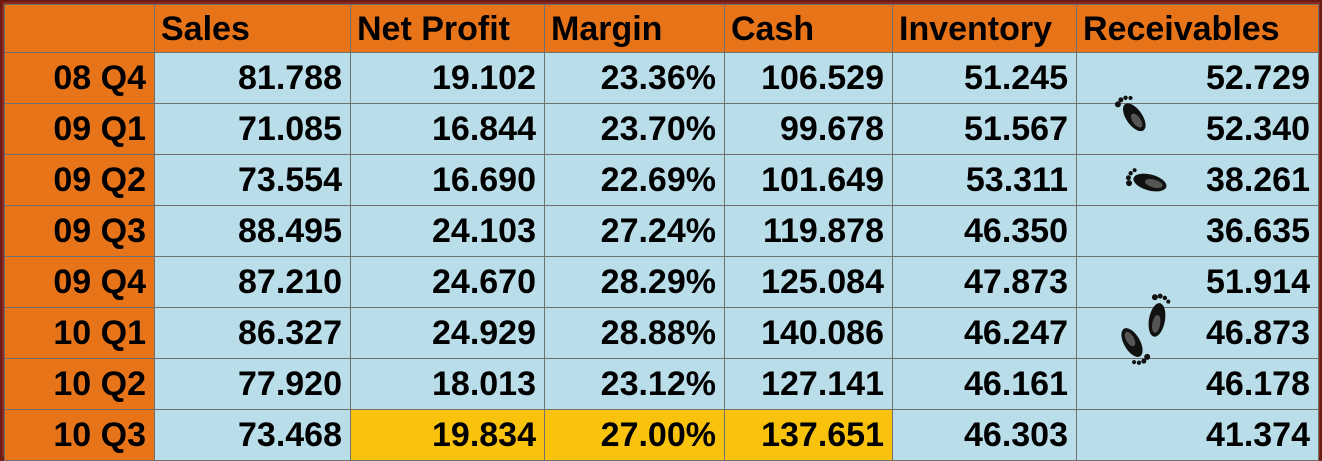  I want to click on cell-sales: 87.210, so click(252, 282).